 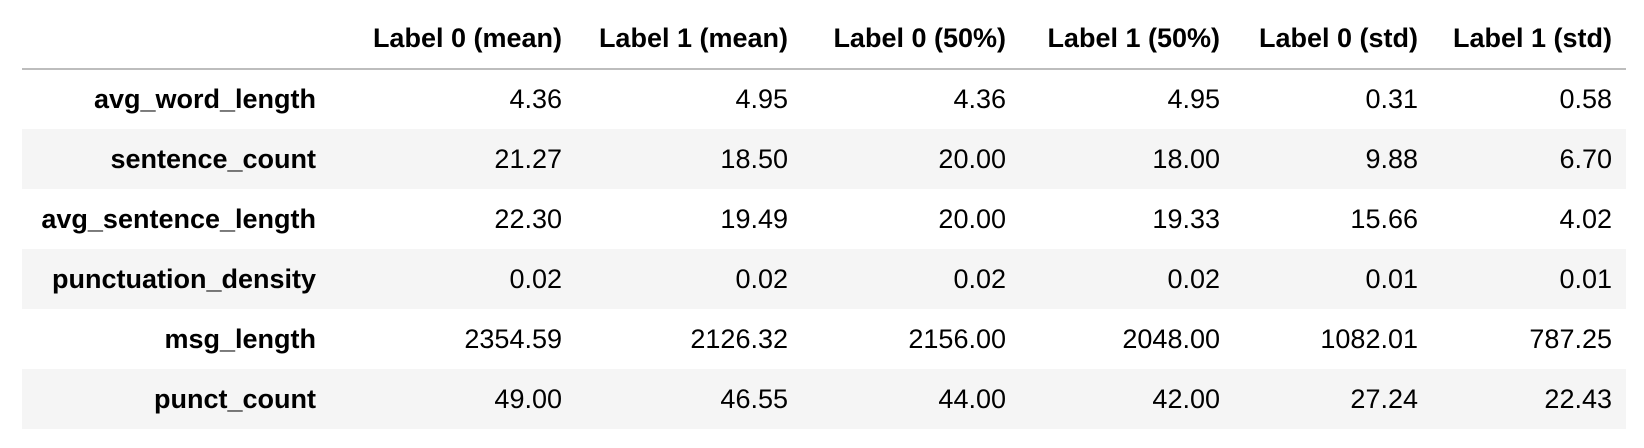 I want to click on table-cell: 0.58, so click(x=1585, y=99).